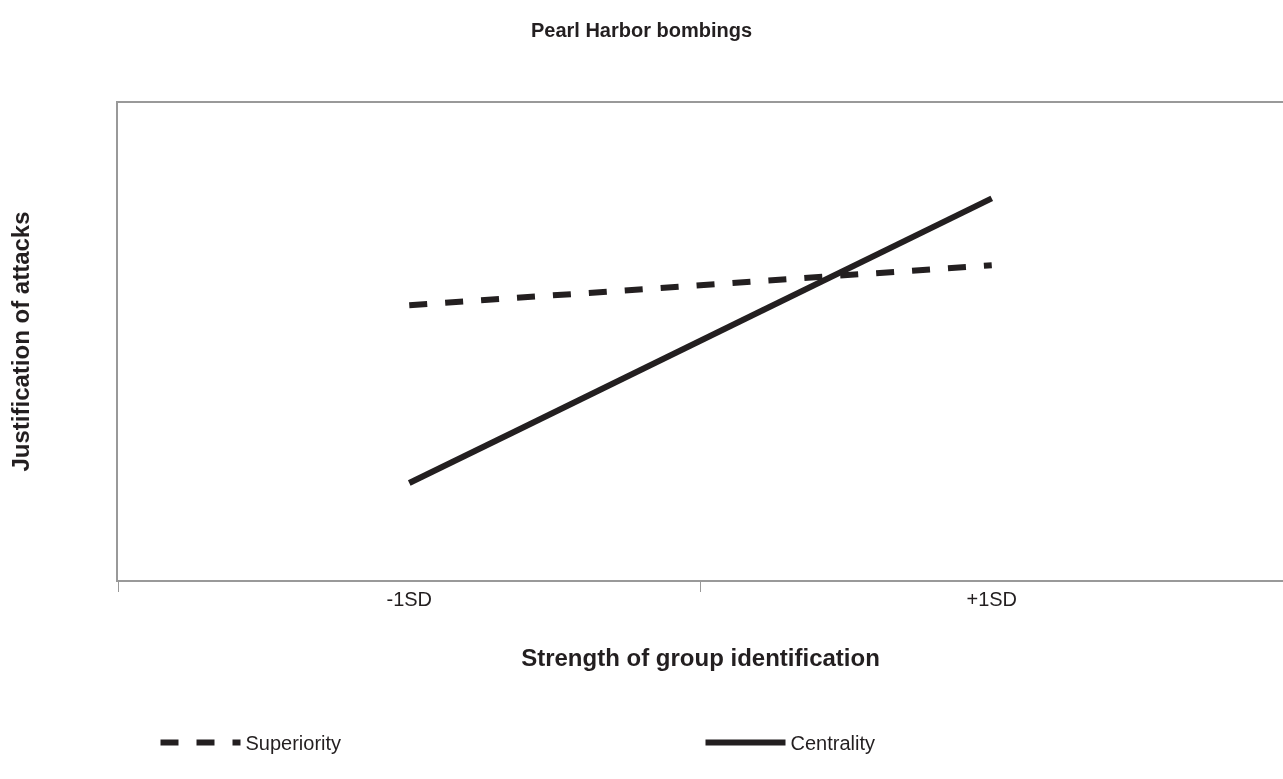  Describe the element at coordinates (20, 341) in the screenshot. I see `y-axis-title: Justification of attacks` at that location.